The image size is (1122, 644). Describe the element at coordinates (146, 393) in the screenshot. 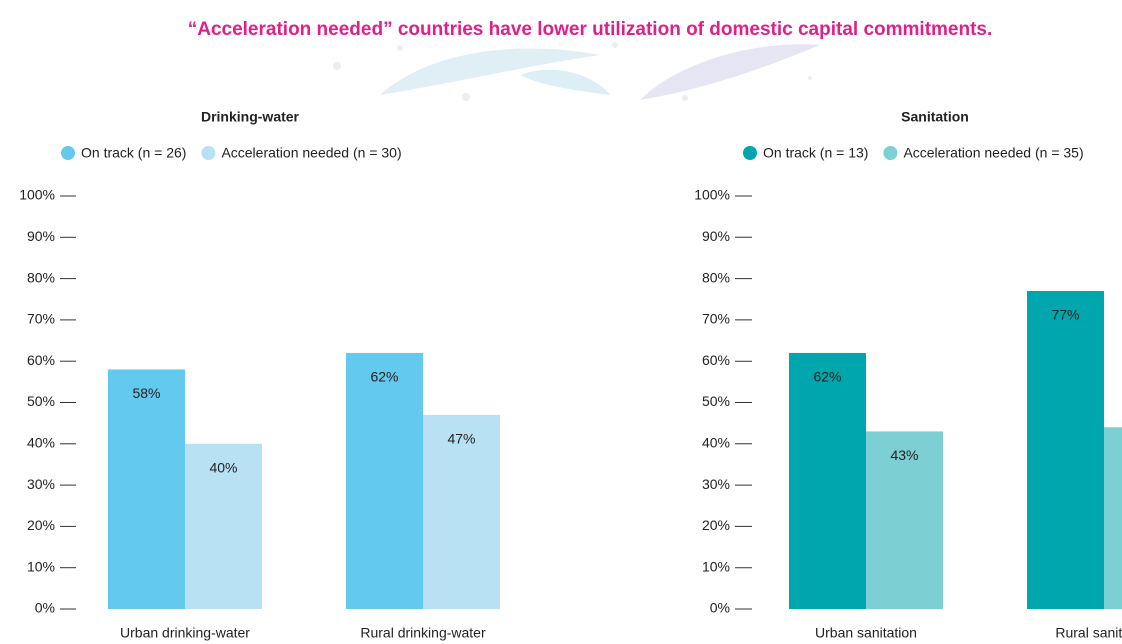

I see `value-label: 58%` at that location.